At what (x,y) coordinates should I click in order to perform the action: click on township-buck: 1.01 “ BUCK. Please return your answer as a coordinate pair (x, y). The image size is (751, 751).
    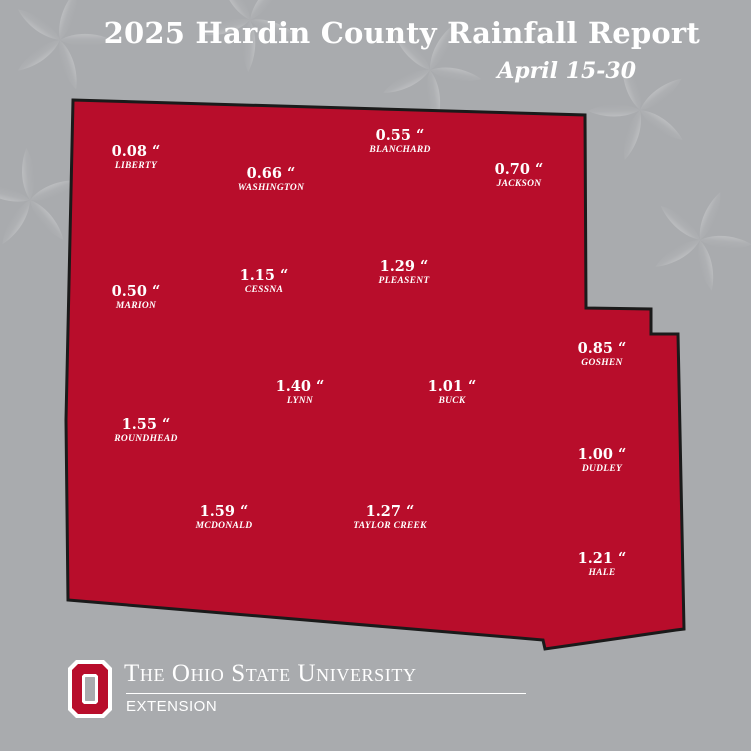
    Looking at the image, I should click on (452, 392).